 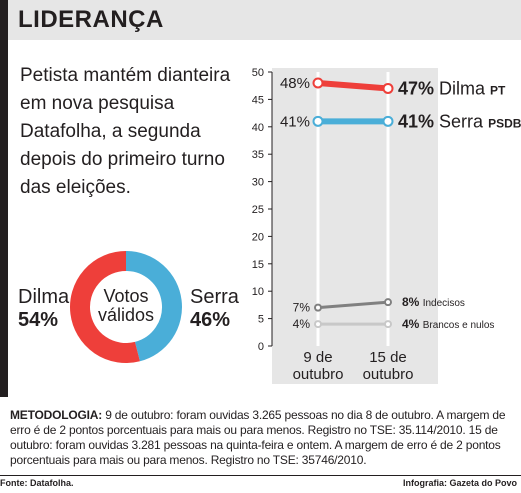 I want to click on donut-slice-dilma, so click(x=105, y=307).